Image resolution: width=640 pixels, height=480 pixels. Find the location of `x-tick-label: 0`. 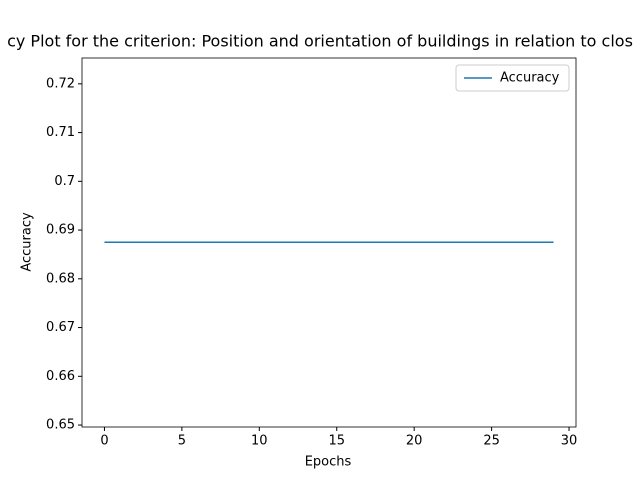

x-tick-label: 0 is located at coordinates (104, 441).